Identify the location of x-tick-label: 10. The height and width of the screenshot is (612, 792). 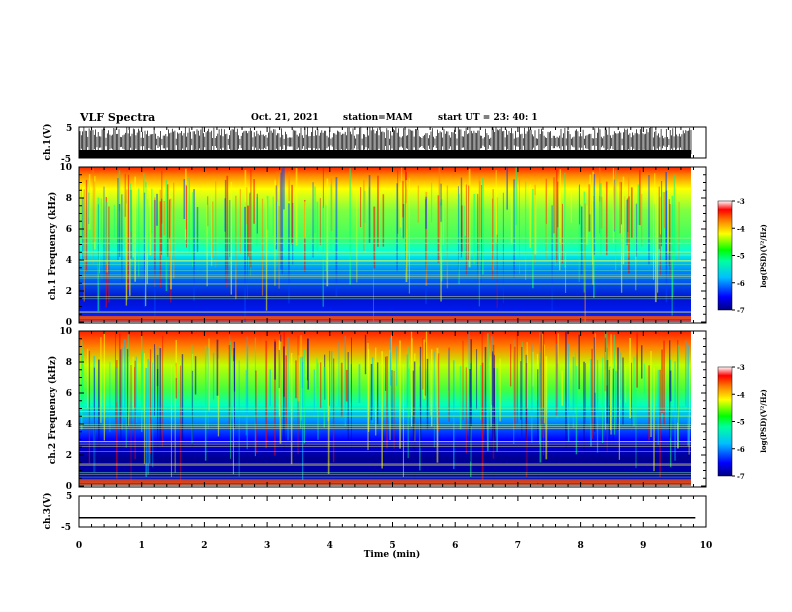
(706, 546).